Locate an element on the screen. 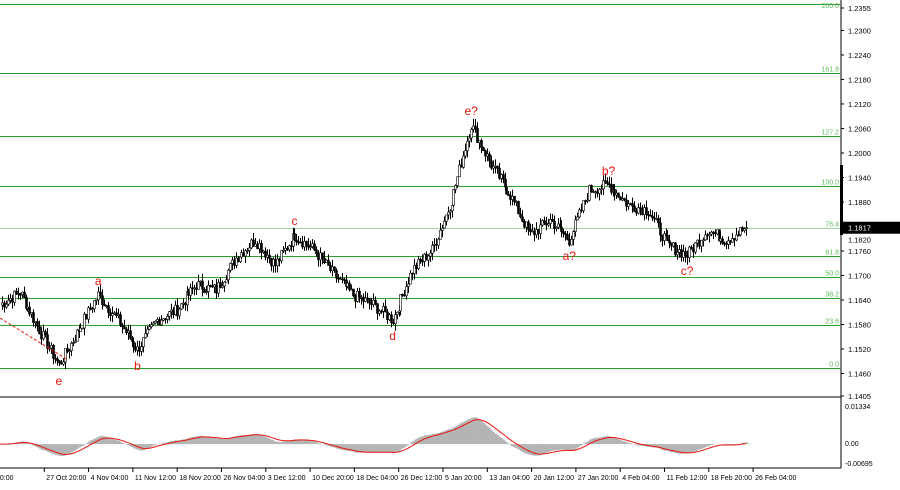 The image size is (900, 490). fib-level-label: 23.6 is located at coordinates (832, 322).